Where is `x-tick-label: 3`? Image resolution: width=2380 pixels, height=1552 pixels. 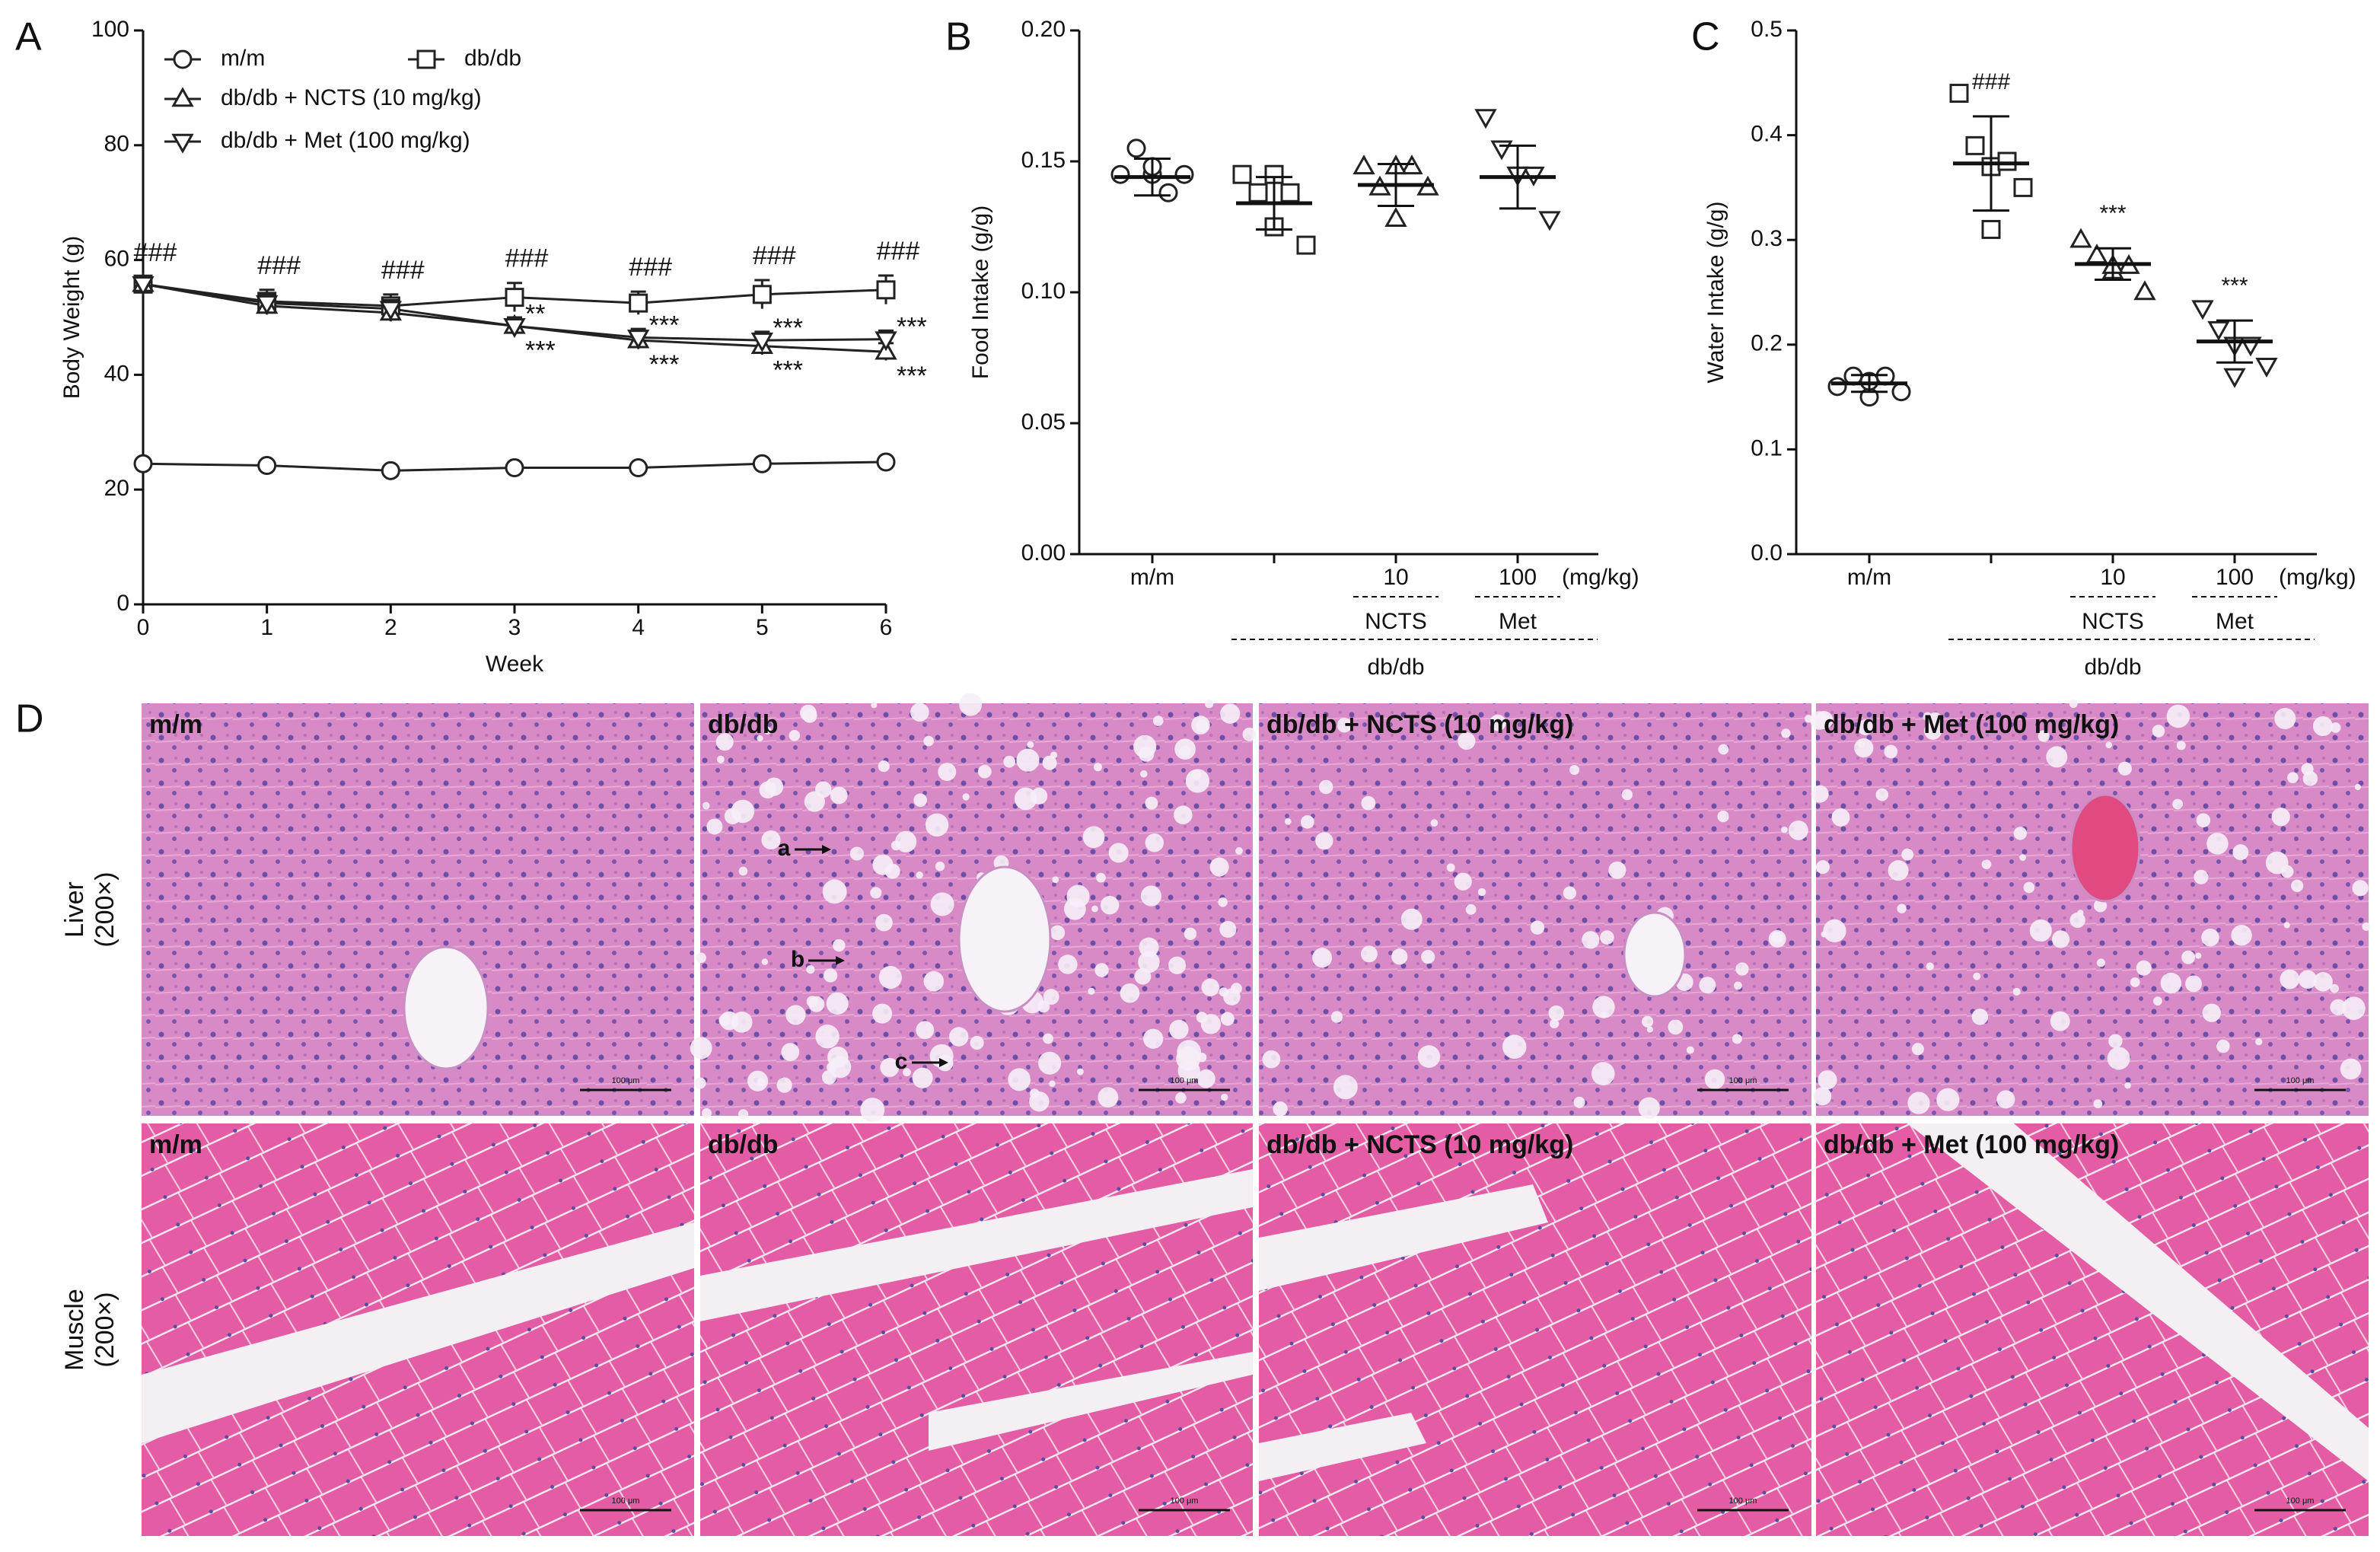 x-tick-label: 3 is located at coordinates (514, 627).